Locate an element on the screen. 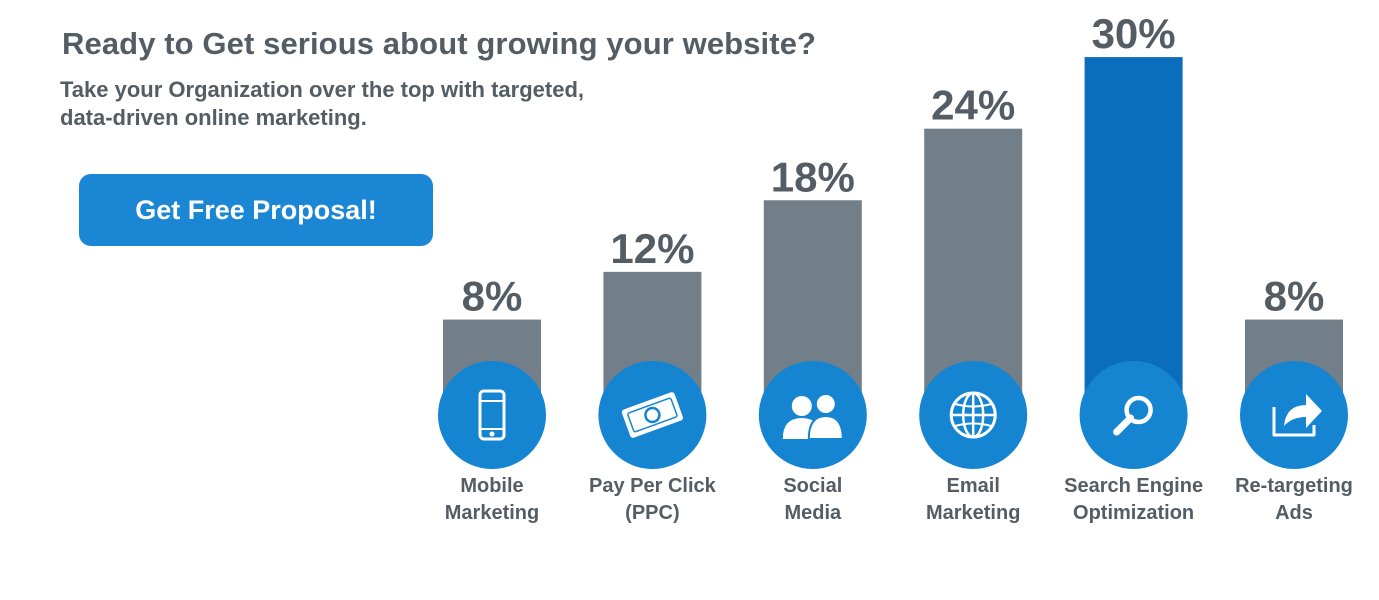 The height and width of the screenshot is (600, 1379). category-label-re-targeting-ads: Re-targeting Ads is located at coordinates (1294, 499).